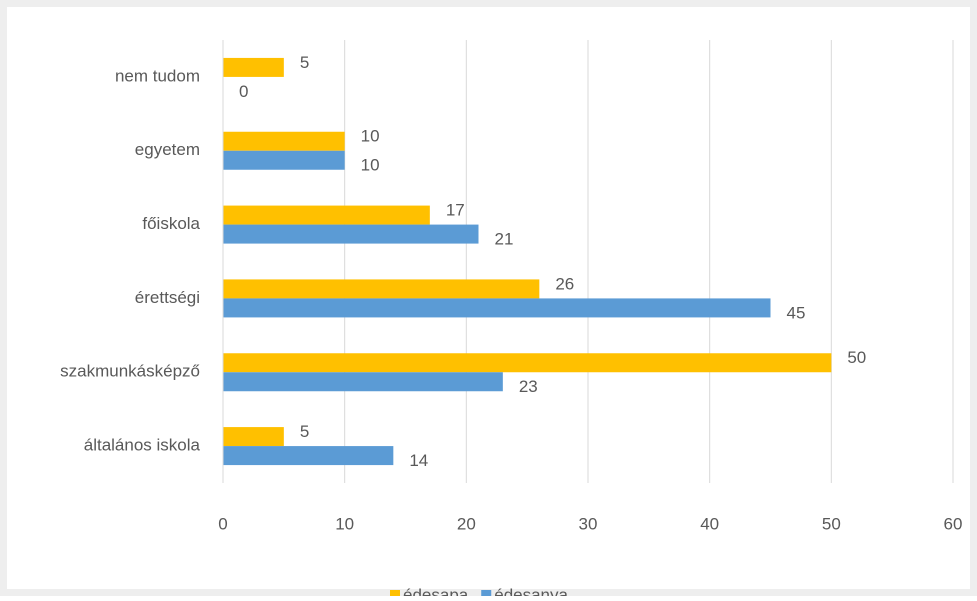  What do you see at coordinates (466, 523) in the screenshot?
I see `x-tick-label: 20` at bounding box center [466, 523].